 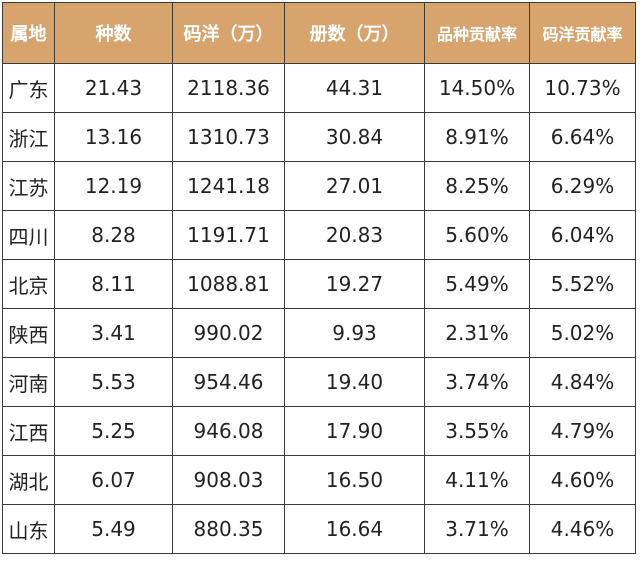 I want to click on table-row: 河南 5.53 954.46 19.40 3.74% 4.84%, so click(x=319, y=382).